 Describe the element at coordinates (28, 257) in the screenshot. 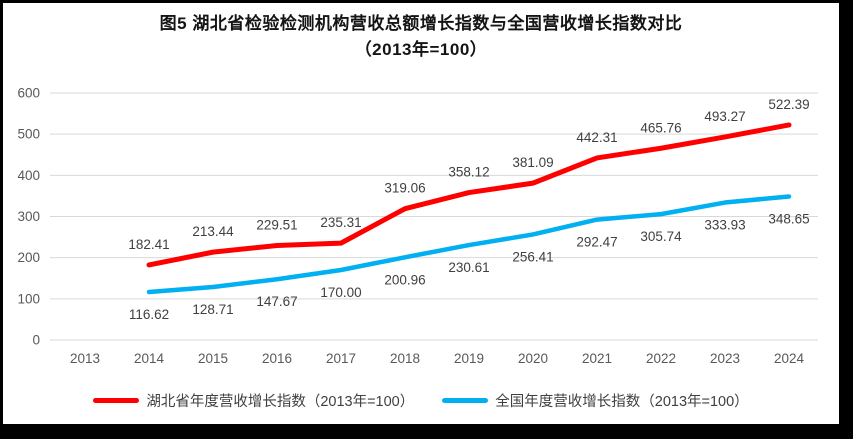

I see `y-tick-label: 200` at that location.